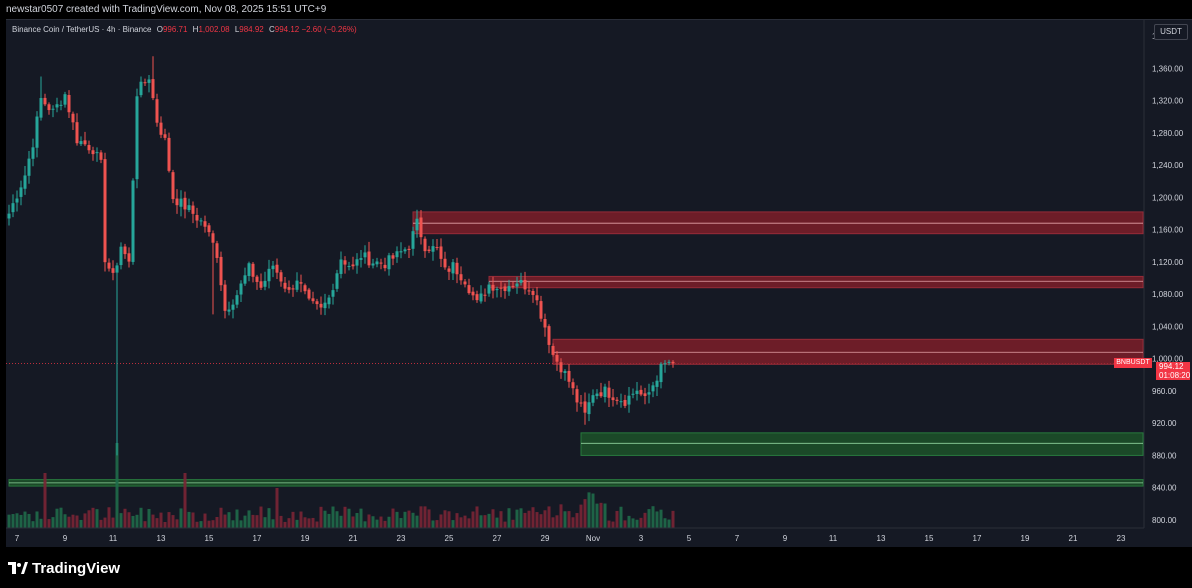 The height and width of the screenshot is (588, 1192). I want to click on tradingview-brand: TradingView, so click(64, 569).